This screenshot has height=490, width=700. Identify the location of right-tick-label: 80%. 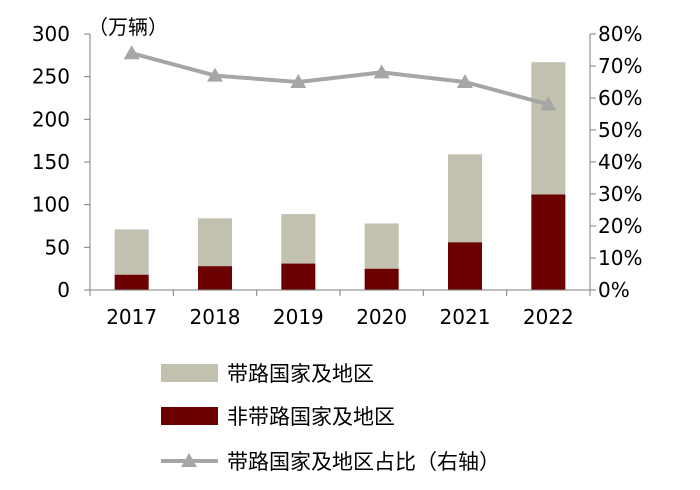
(620, 34).